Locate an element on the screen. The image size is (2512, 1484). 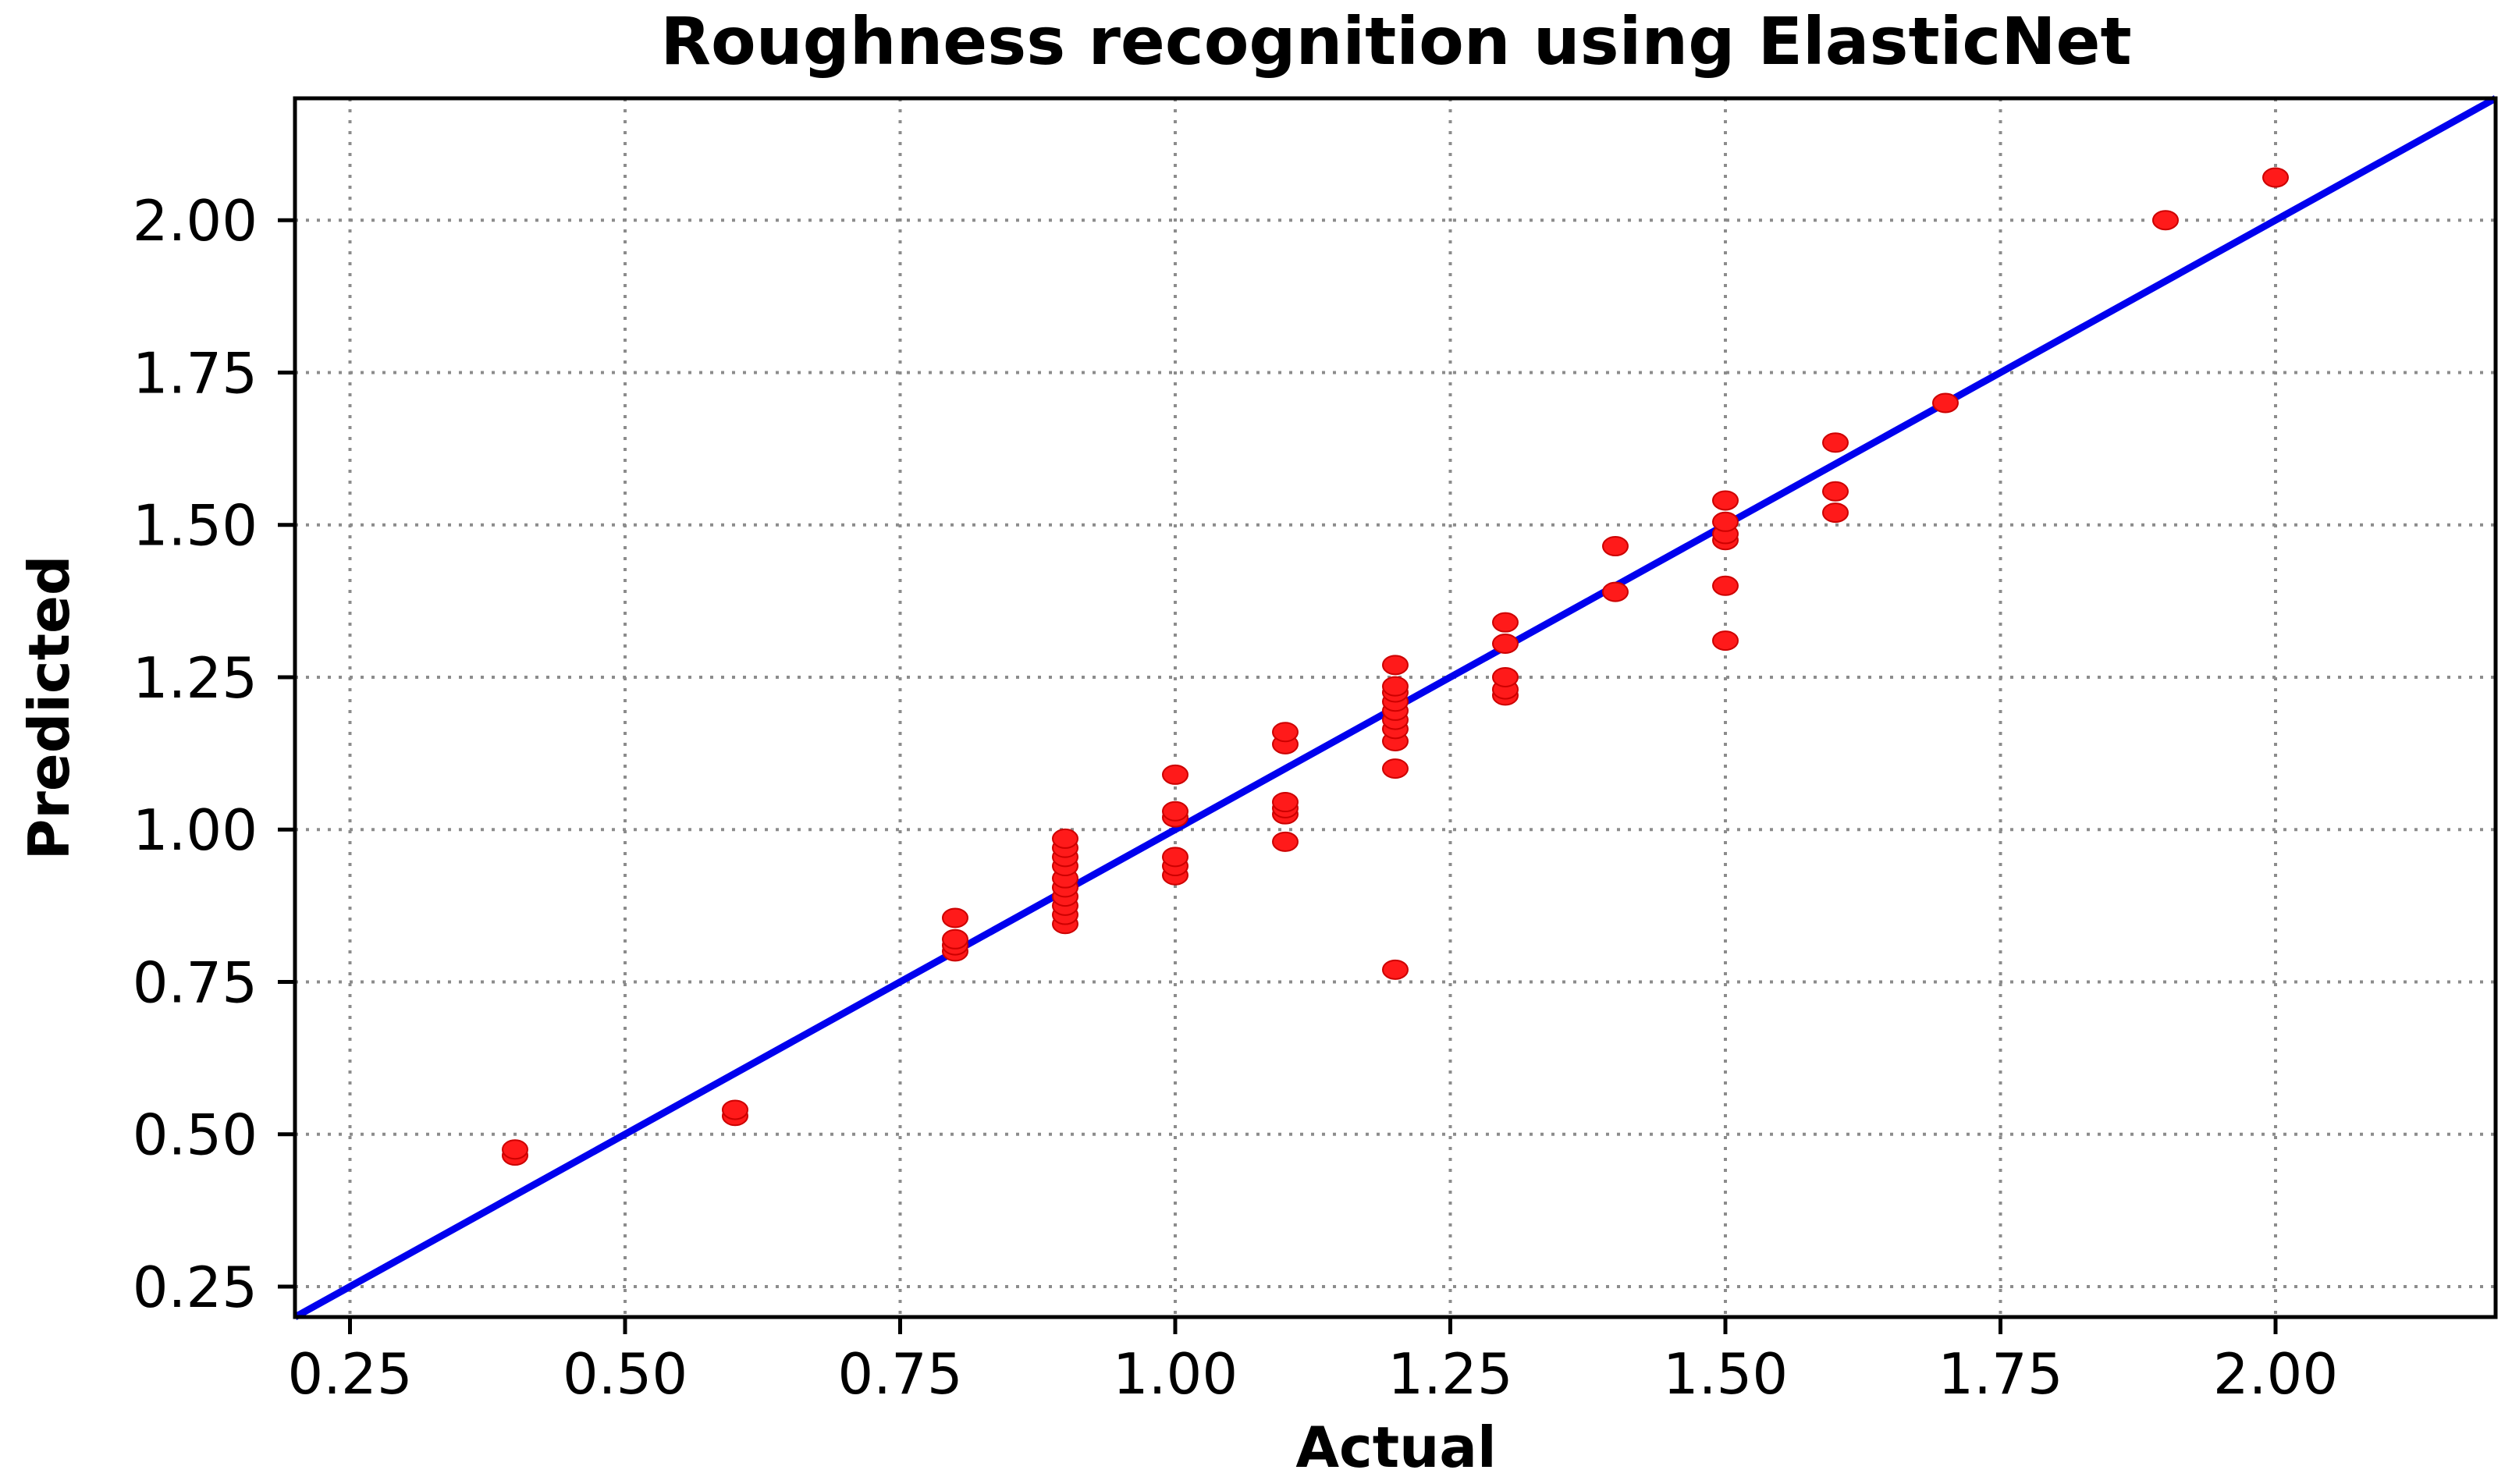
x-tick-label-7: 2.00 is located at coordinates (2275, 1374).